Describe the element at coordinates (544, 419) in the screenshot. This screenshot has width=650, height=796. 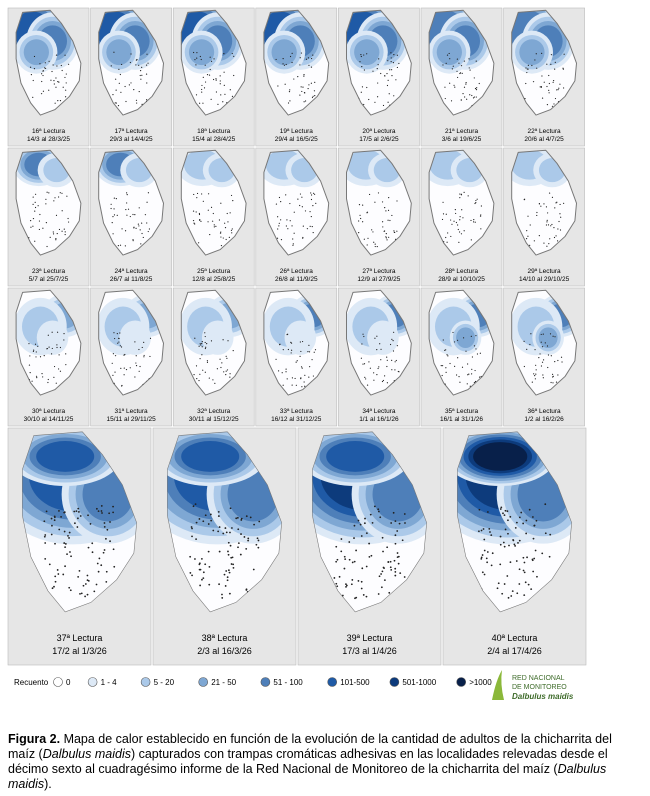
I see `panel-dates: 1/2 al 16/2/26` at that location.